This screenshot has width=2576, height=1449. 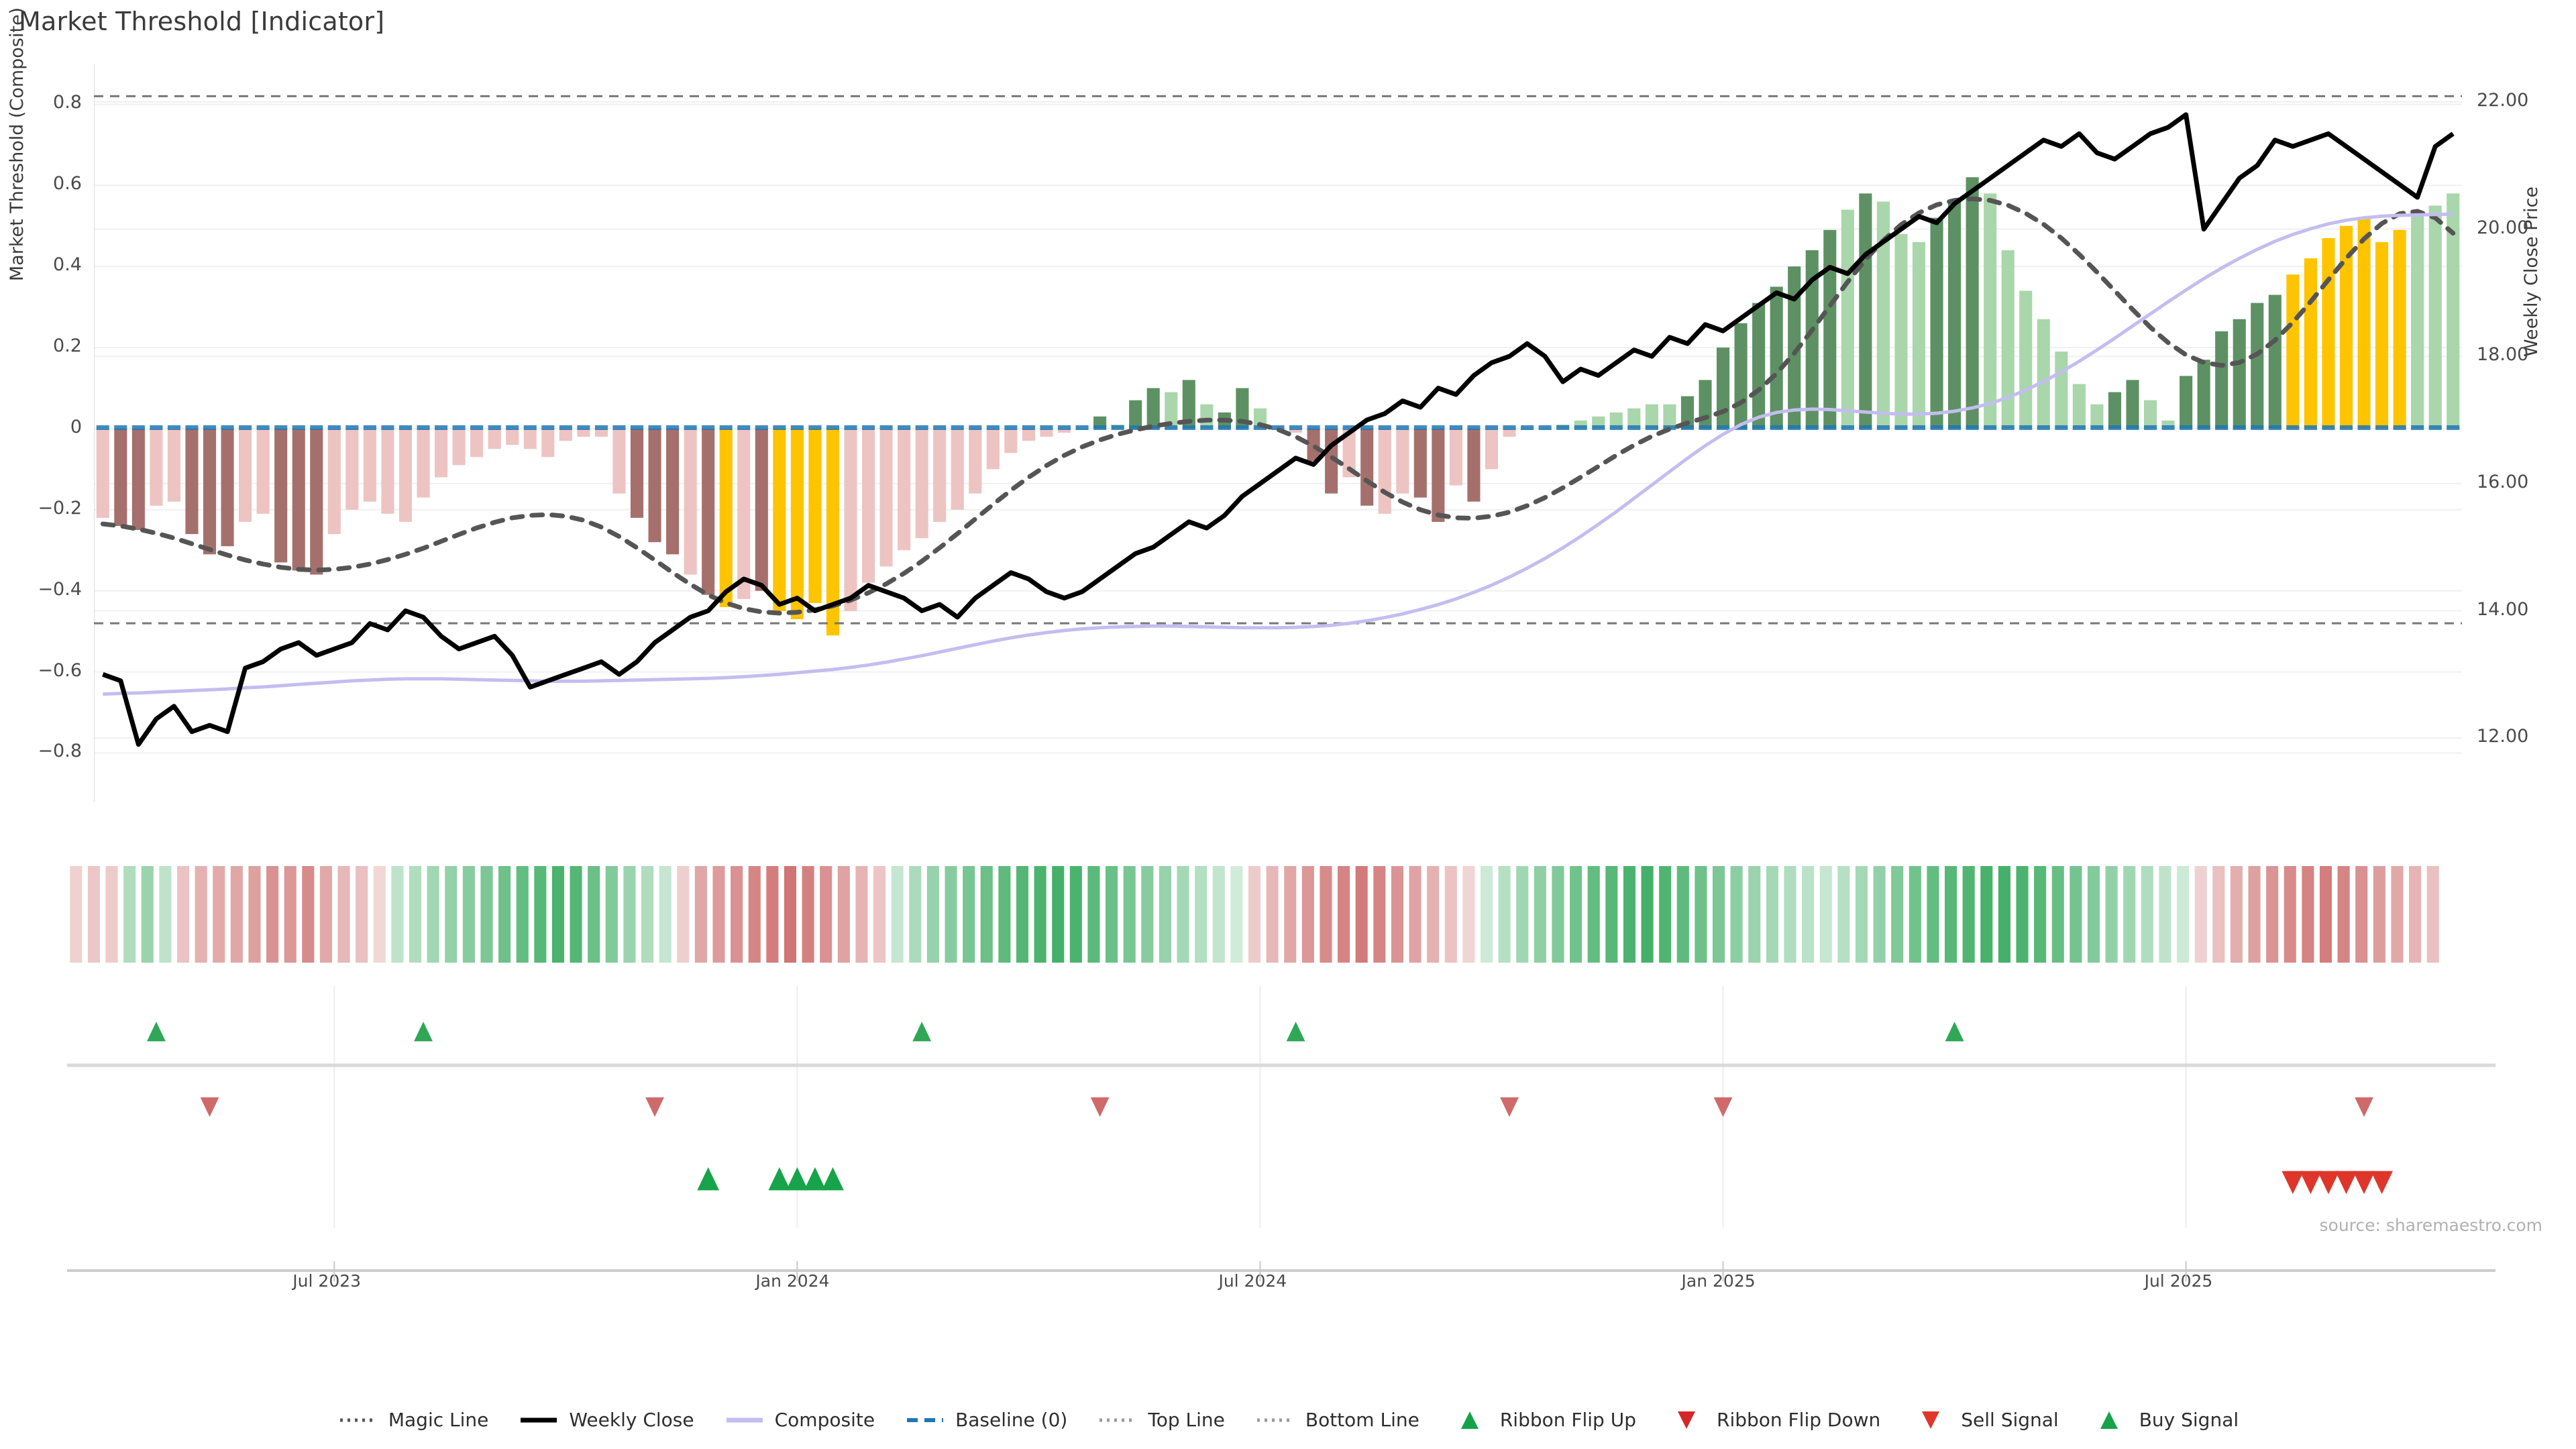 I want to click on x-tick: Jul 2024, so click(x=1252, y=1281).